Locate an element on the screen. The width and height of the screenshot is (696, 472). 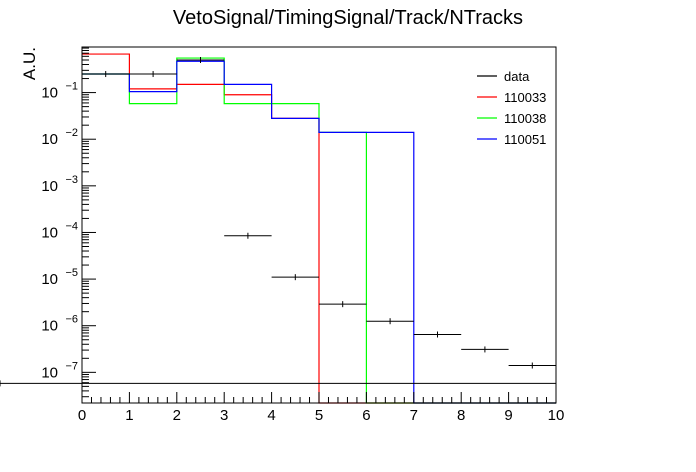
x-tick-label: 6 is located at coordinates (366, 415).